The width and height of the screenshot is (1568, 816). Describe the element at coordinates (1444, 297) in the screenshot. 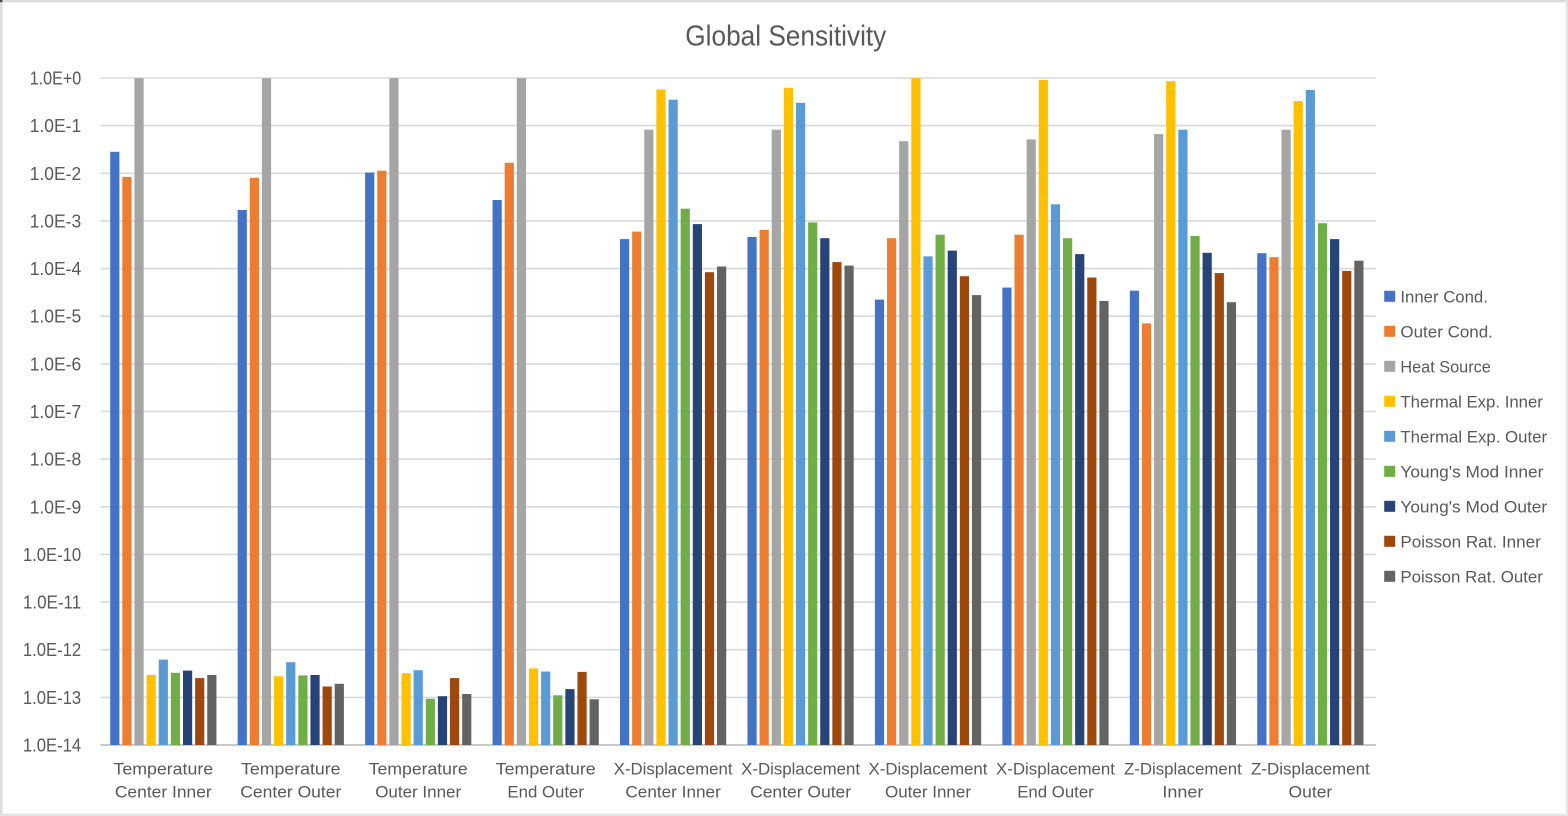

I see `svg-text: Inner Cond.` at that location.